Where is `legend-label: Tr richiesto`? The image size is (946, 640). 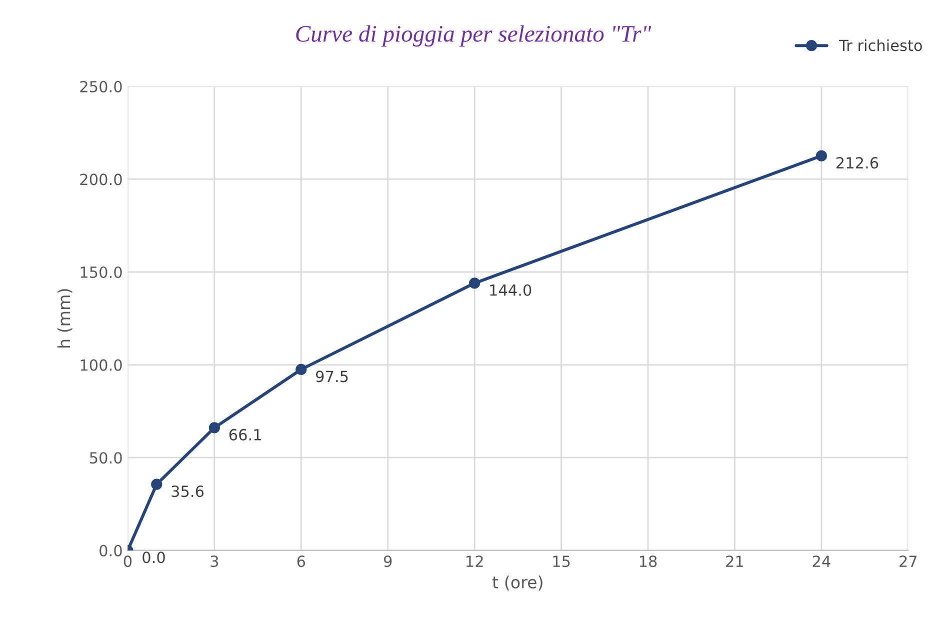
legend-label: Tr richiesto is located at coordinates (880, 45).